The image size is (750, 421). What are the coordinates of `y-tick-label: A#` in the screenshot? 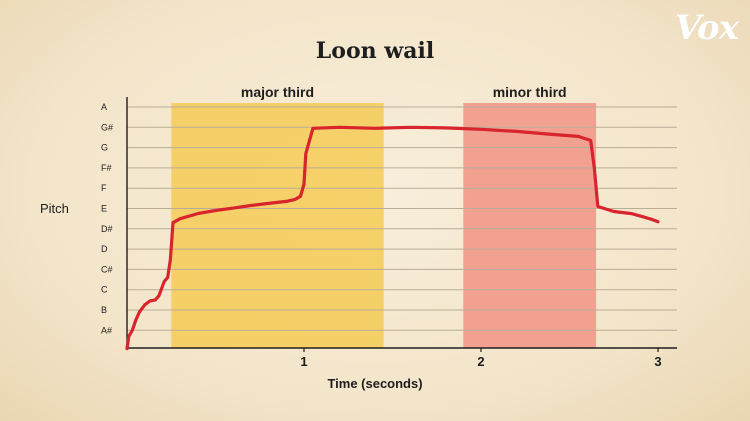 It's located at (106, 330).